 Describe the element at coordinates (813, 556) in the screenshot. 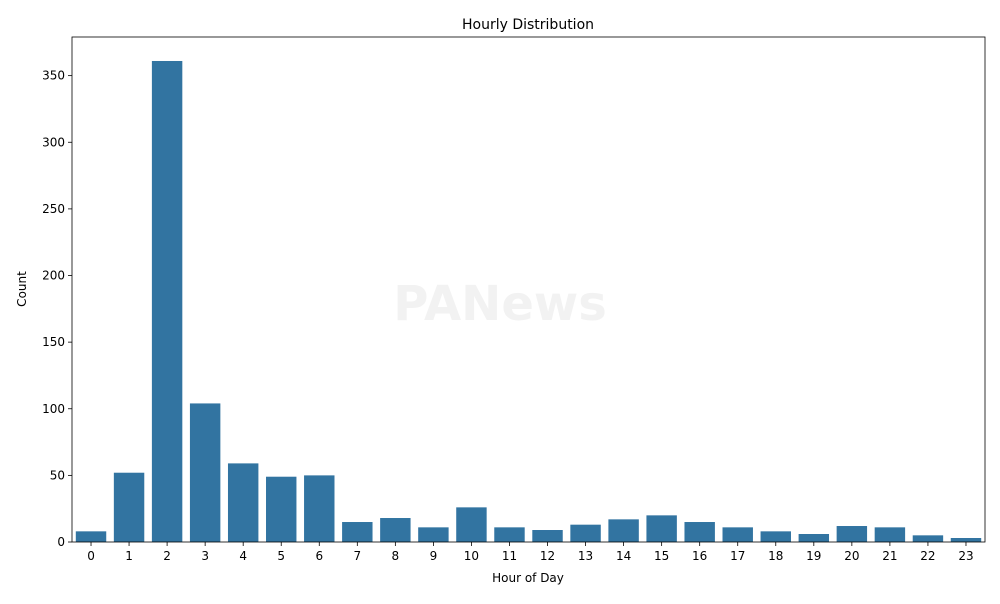

I see `x-tick-label: 19` at that location.